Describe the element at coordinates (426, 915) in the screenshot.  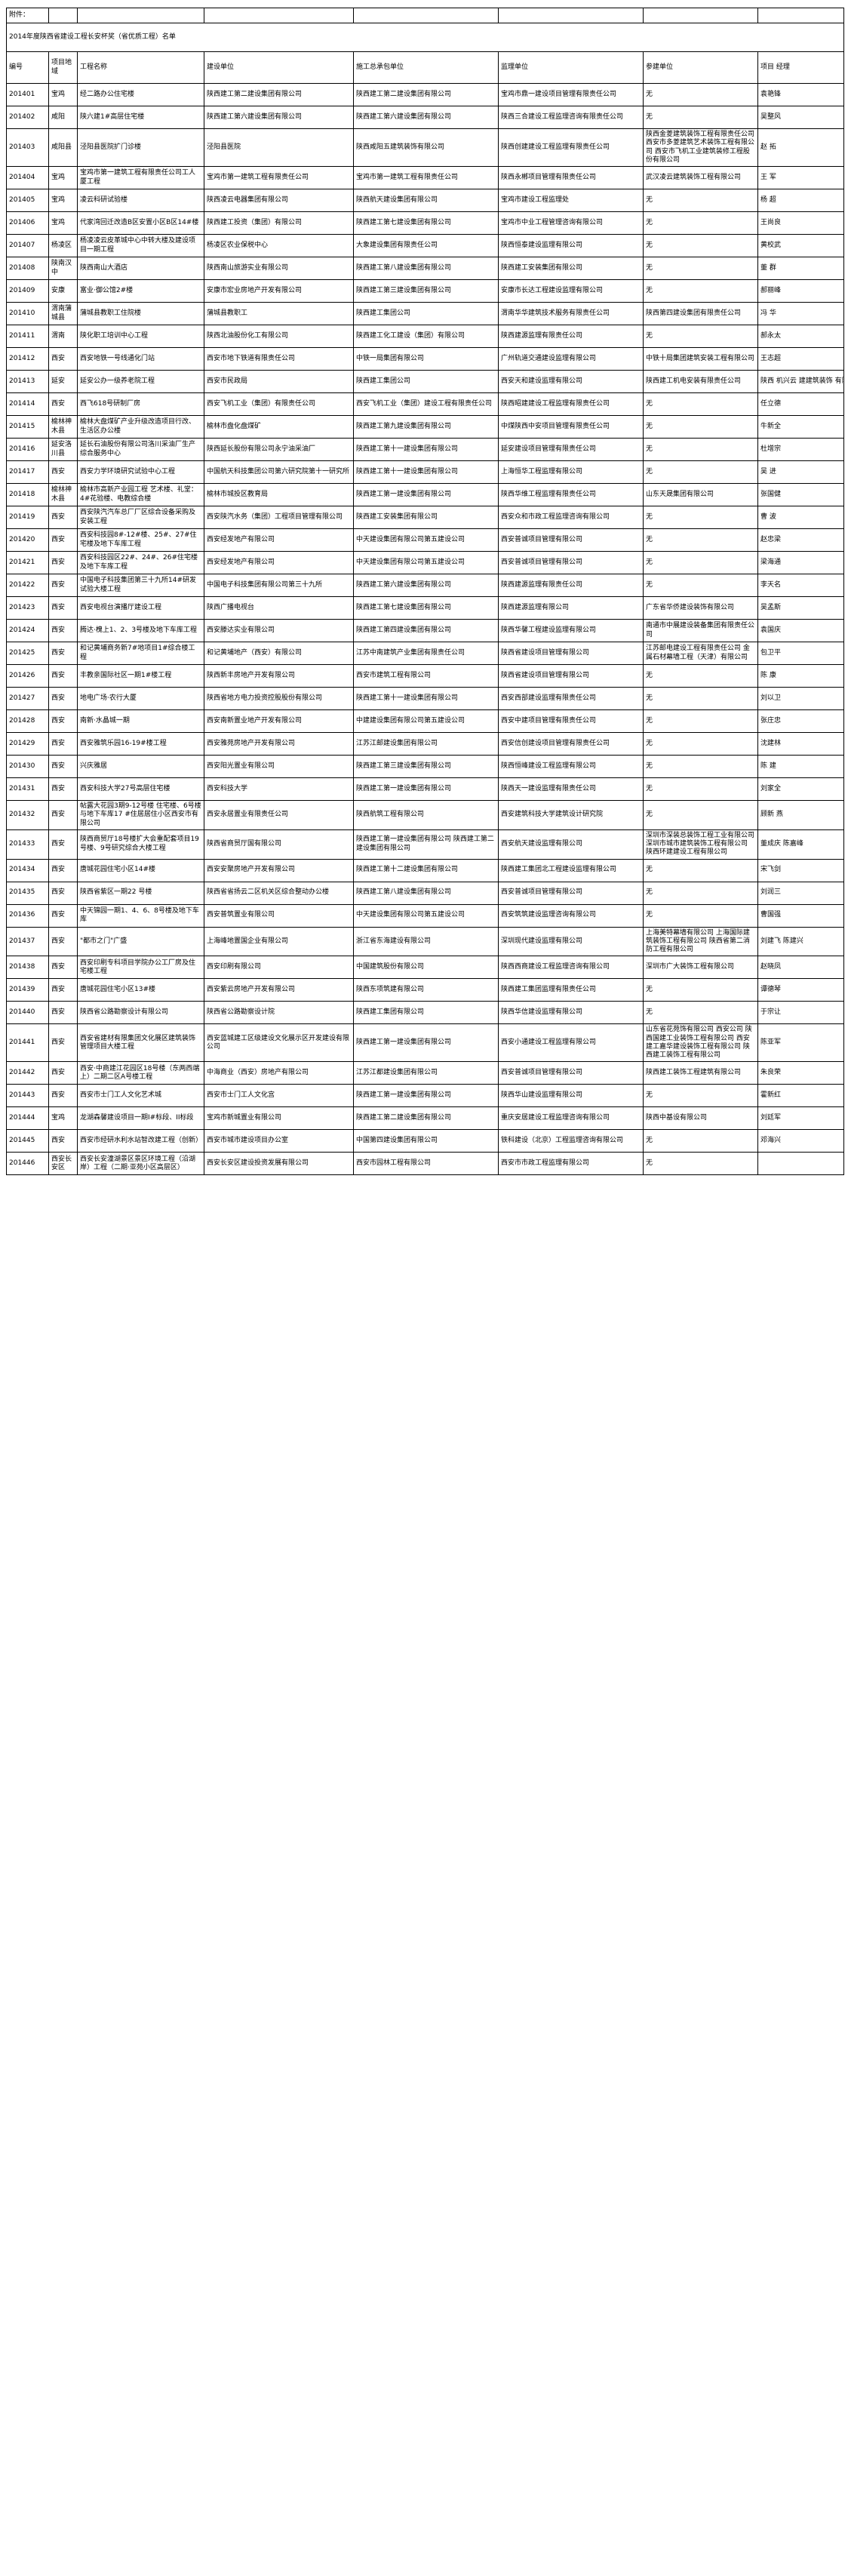
I see `cell-contractor: 中天建设集团有限公司第五建设公司` at that location.